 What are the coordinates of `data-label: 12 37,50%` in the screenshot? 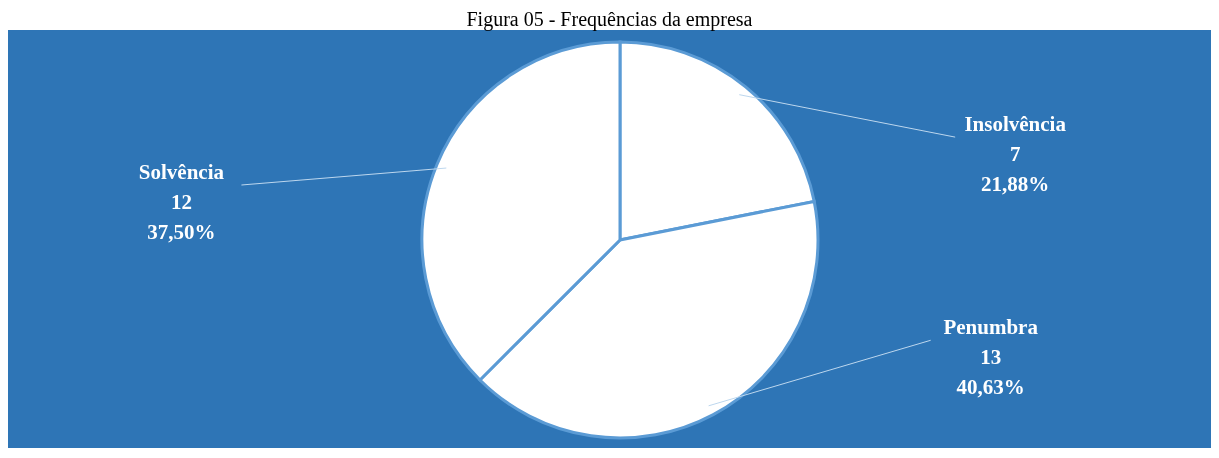 It's located at (181, 217).